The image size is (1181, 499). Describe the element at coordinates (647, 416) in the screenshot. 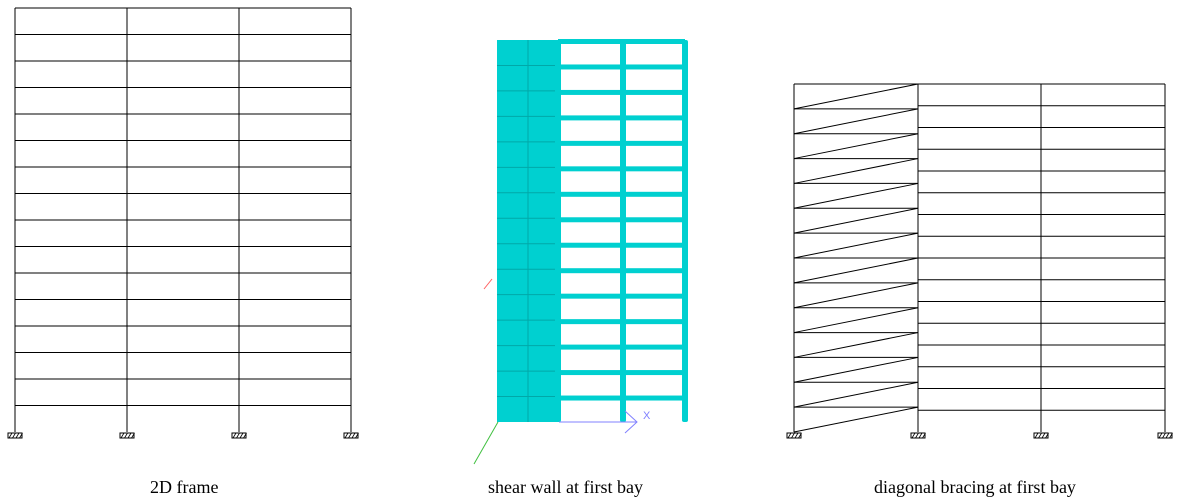

I see `x-axis-label: X` at that location.